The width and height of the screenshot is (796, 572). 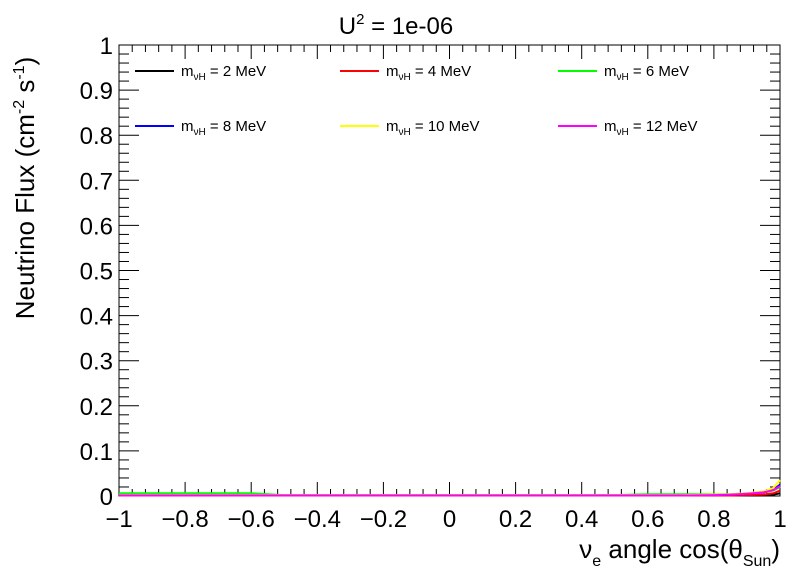 I want to click on x-tick-label: −0.6, so click(x=251, y=519).